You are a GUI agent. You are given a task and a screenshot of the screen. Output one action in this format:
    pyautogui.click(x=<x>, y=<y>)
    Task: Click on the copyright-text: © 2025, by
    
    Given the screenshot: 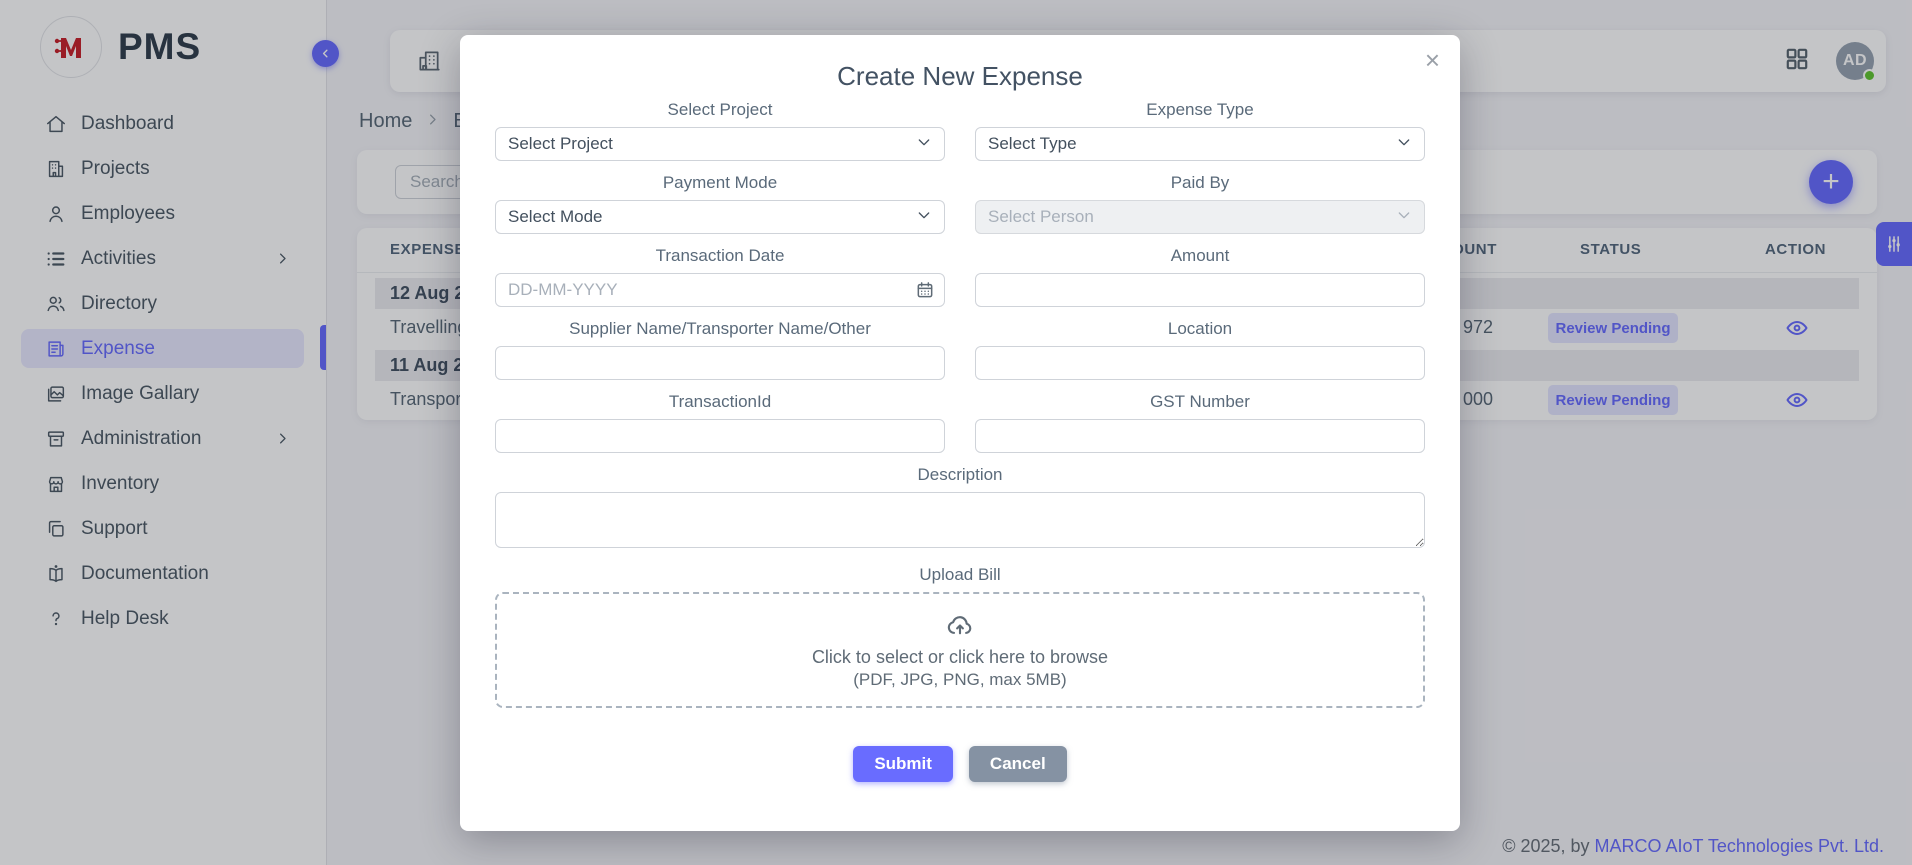 What is the action you would take?
    pyautogui.click(x=1548, y=846)
    